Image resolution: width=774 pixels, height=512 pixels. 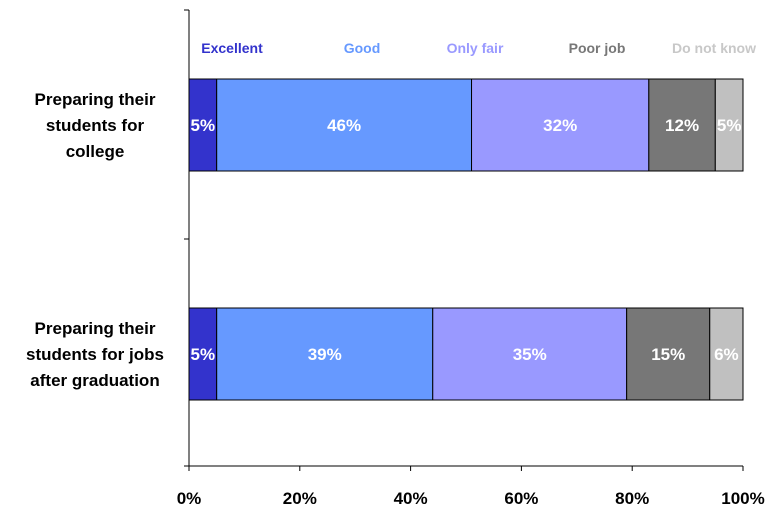 I want to click on category-label-0: Preparing their students for college, so click(x=95, y=125).